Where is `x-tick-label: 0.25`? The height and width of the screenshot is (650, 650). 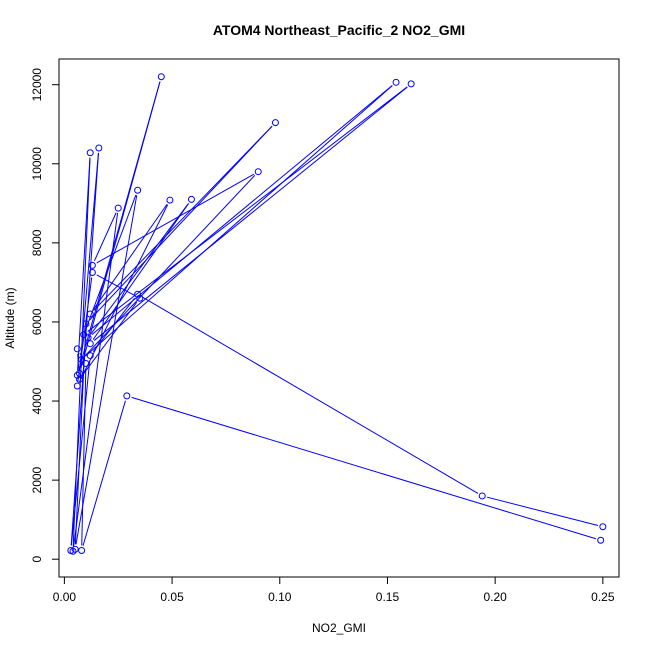 x-tick-label: 0.25 is located at coordinates (603, 597).